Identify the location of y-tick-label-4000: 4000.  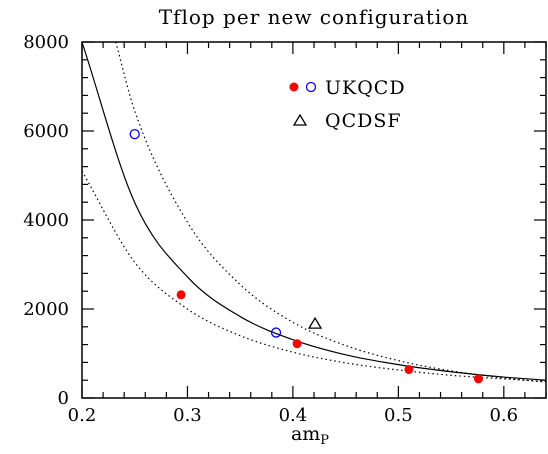
(46, 220).